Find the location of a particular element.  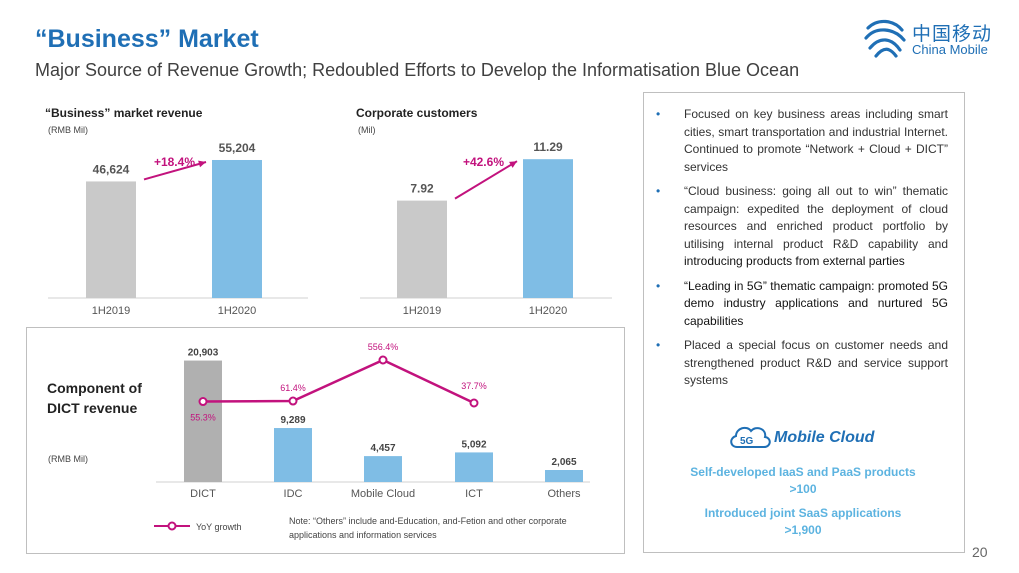

data-label: 2,065 is located at coordinates (563, 462).